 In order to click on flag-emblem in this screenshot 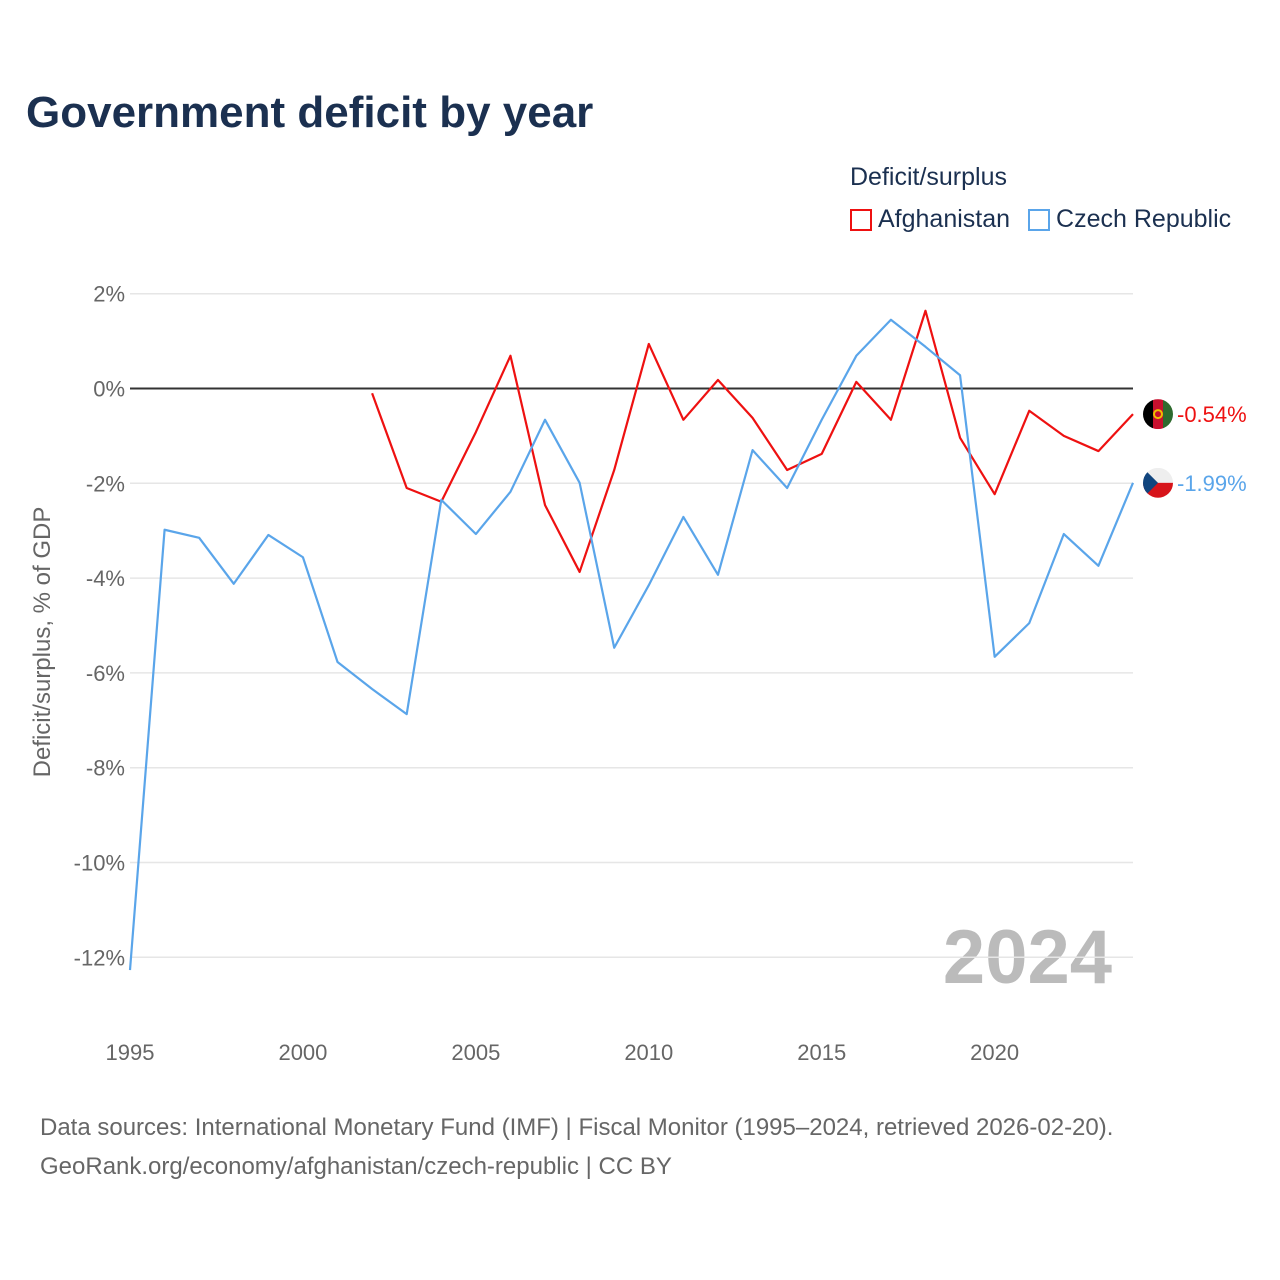, I will do `click(1158, 414)`.